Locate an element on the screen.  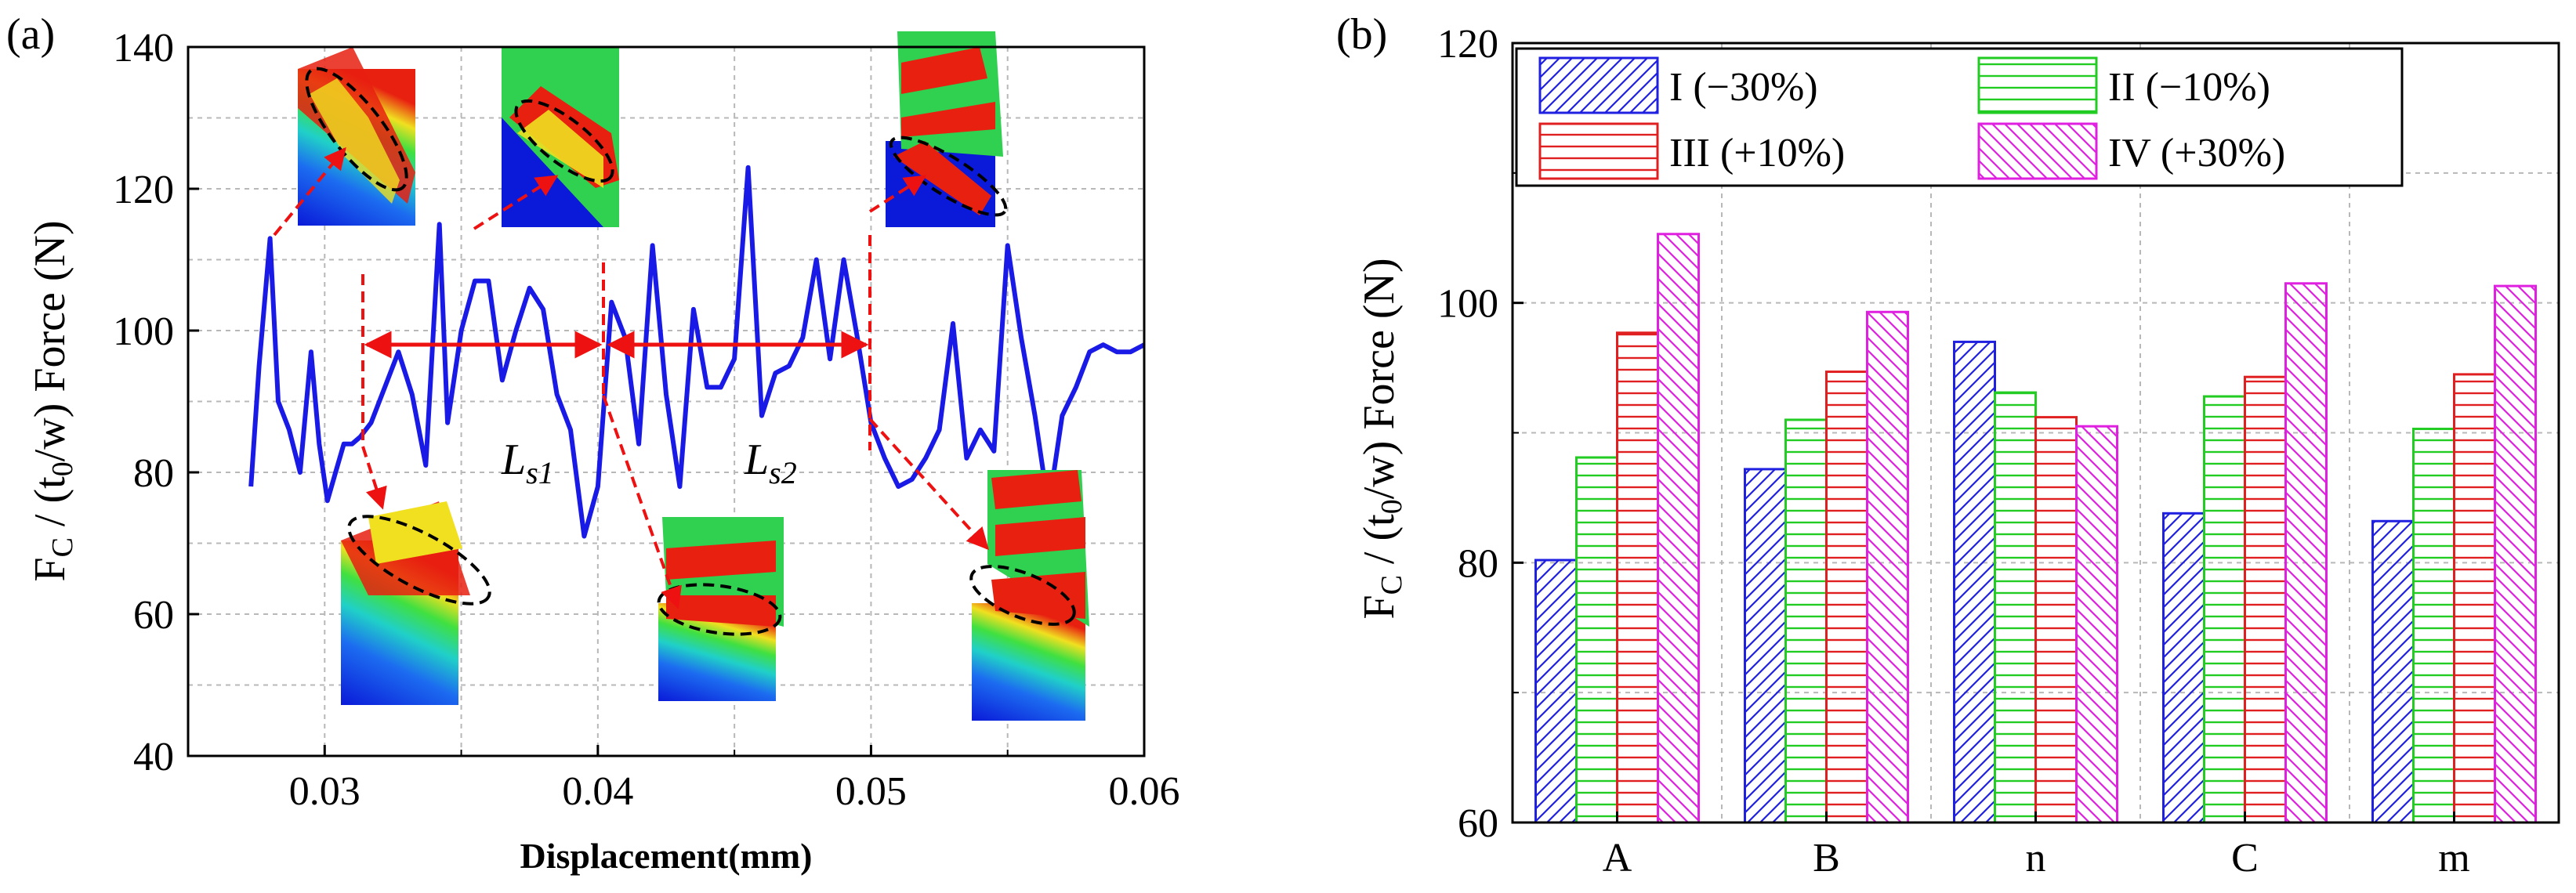
x-category-label: A is located at coordinates (1617, 858).